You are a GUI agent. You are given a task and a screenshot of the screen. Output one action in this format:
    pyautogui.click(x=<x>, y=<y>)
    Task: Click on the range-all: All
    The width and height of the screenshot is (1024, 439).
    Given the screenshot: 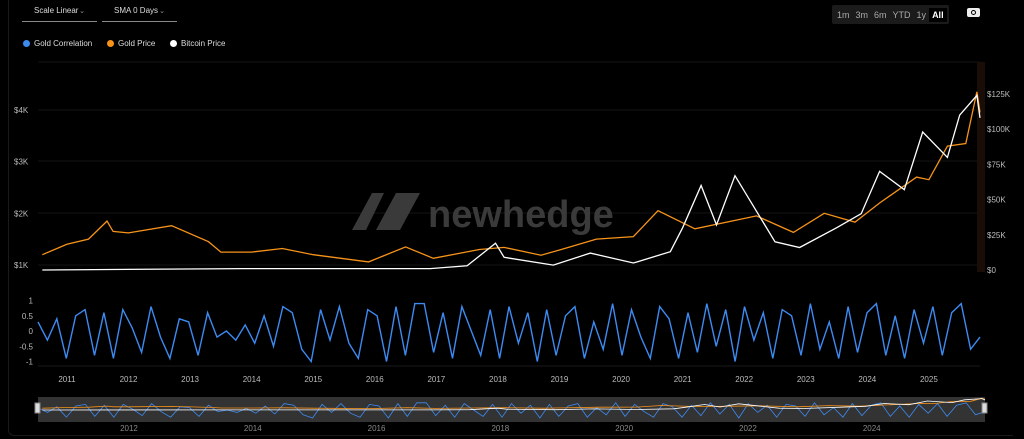 What is the action you would take?
    pyautogui.click(x=938, y=14)
    